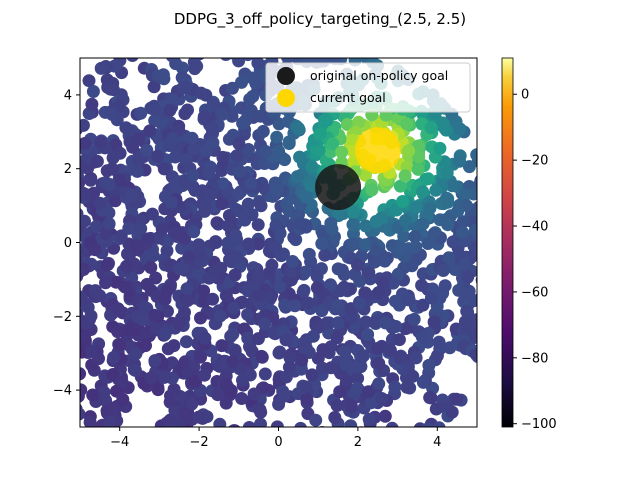 Image resolution: width=640 pixels, height=480 pixels. I want to click on y-axis: −4 −2 0 2 4, so click(66, 243).